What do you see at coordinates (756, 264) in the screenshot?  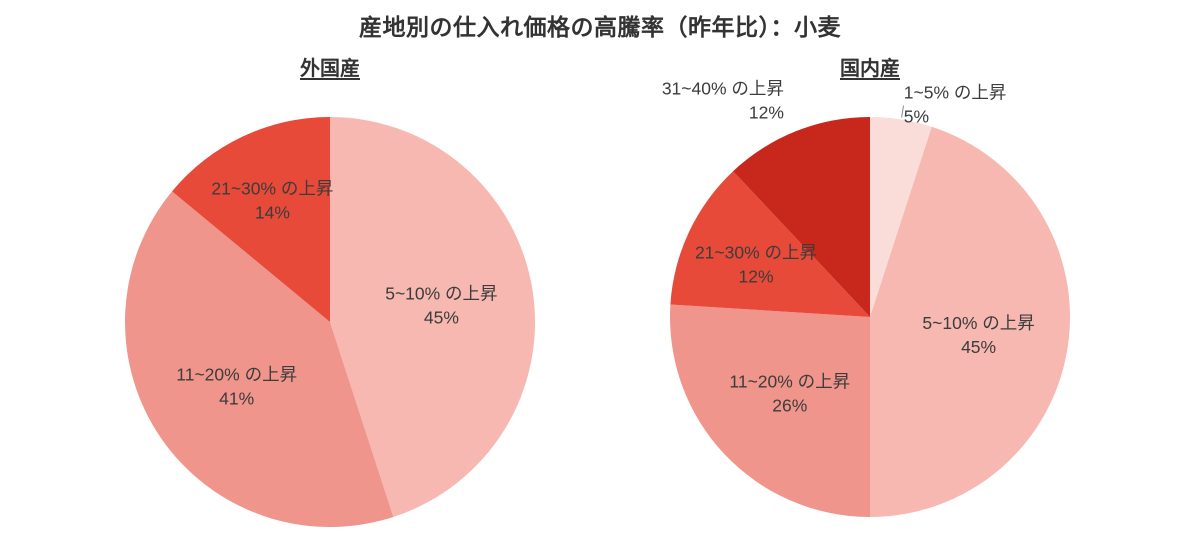 I see `pie-slice-label: 21~30% の上昇 12%` at bounding box center [756, 264].